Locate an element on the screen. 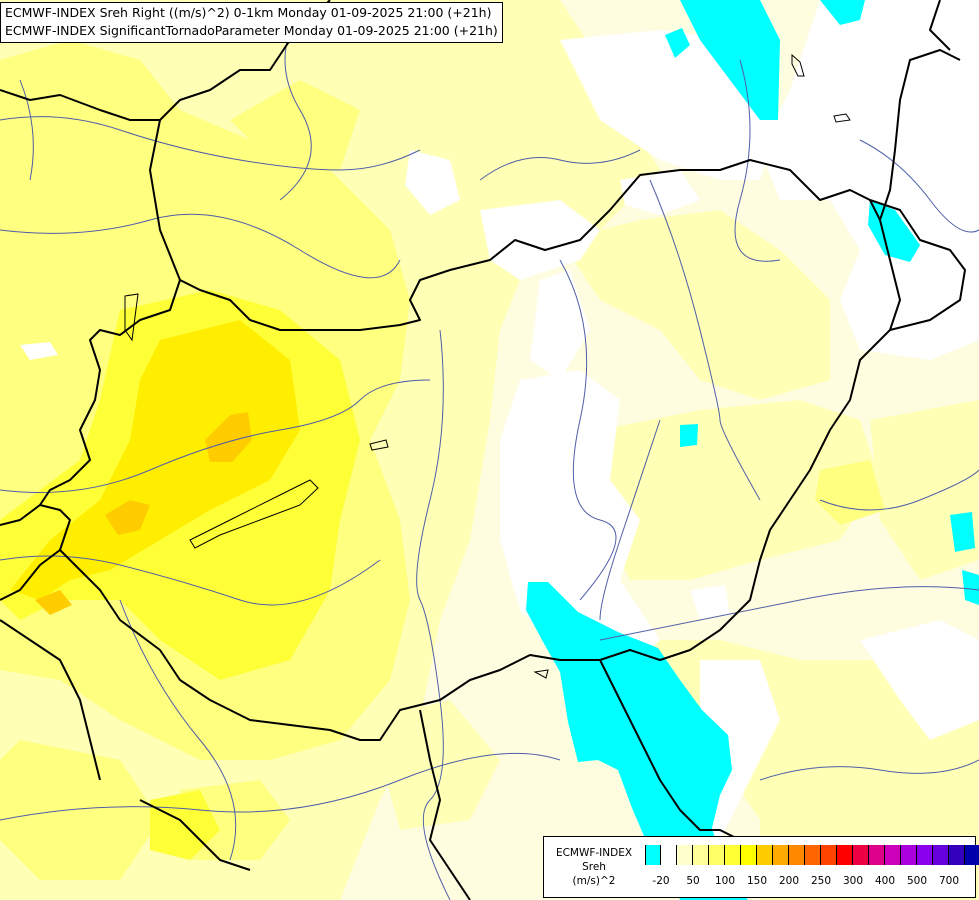 This screenshot has width=979, height=900. legend-source: ECMWF-INDEX is located at coordinates (594, 853).